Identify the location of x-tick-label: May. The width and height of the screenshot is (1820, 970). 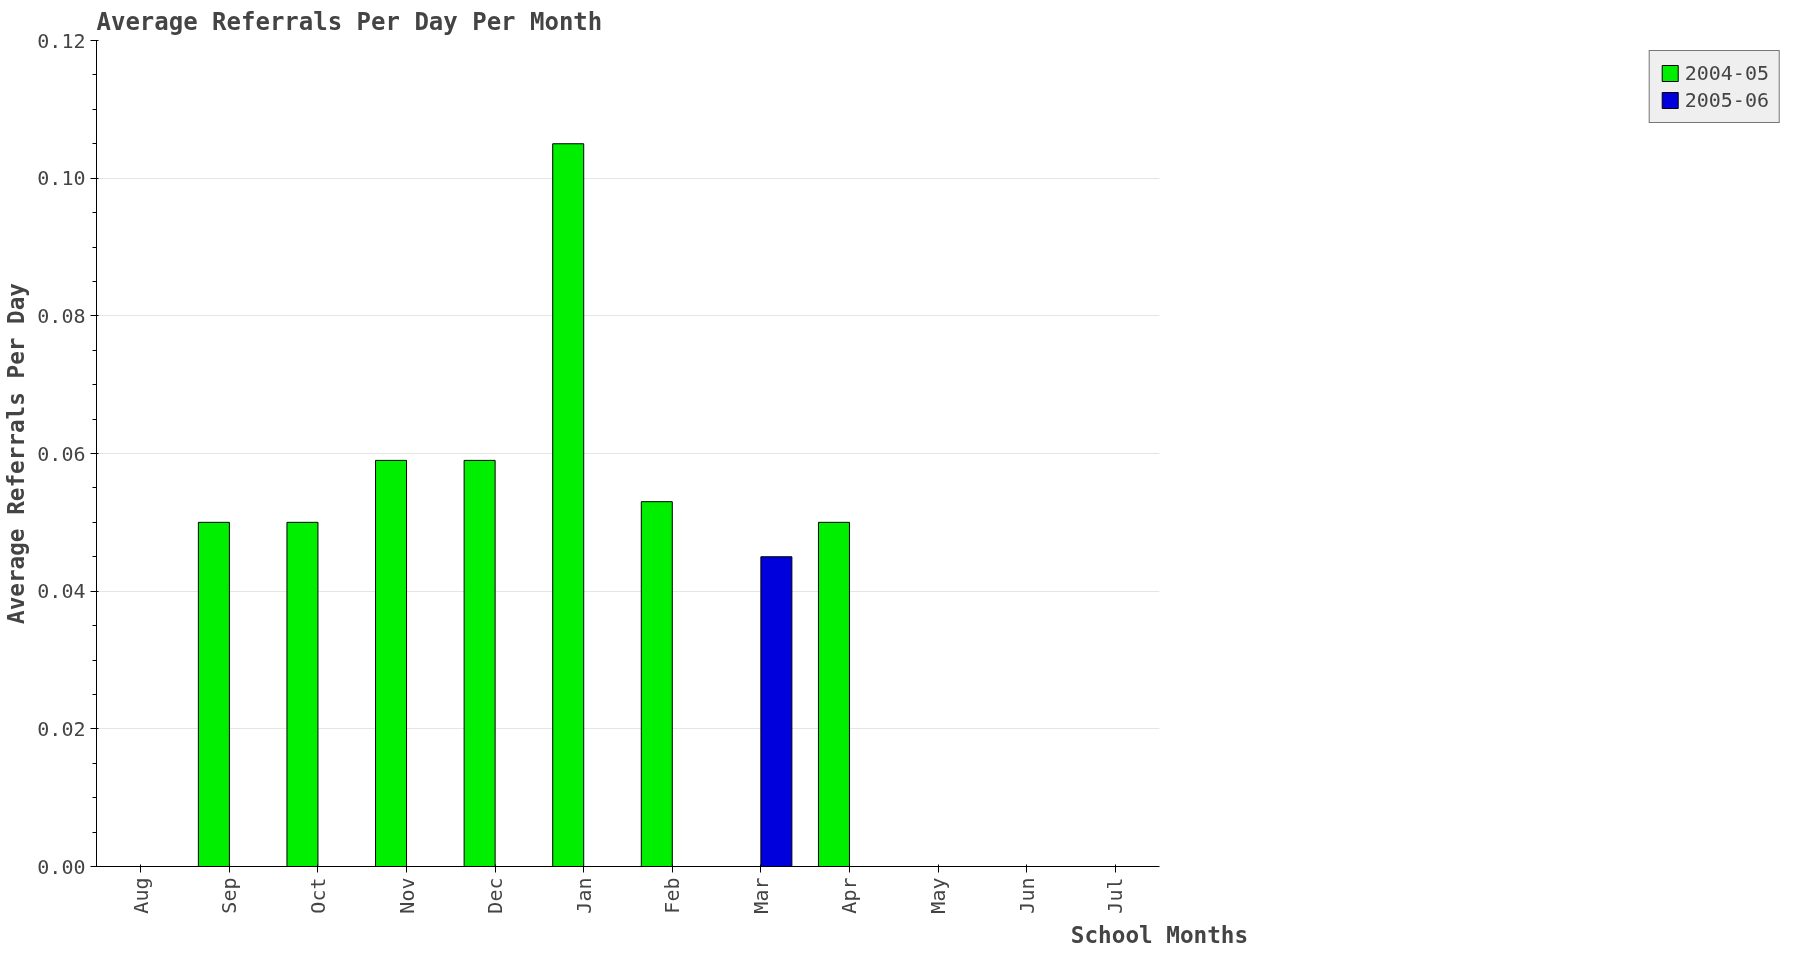
(938, 895).